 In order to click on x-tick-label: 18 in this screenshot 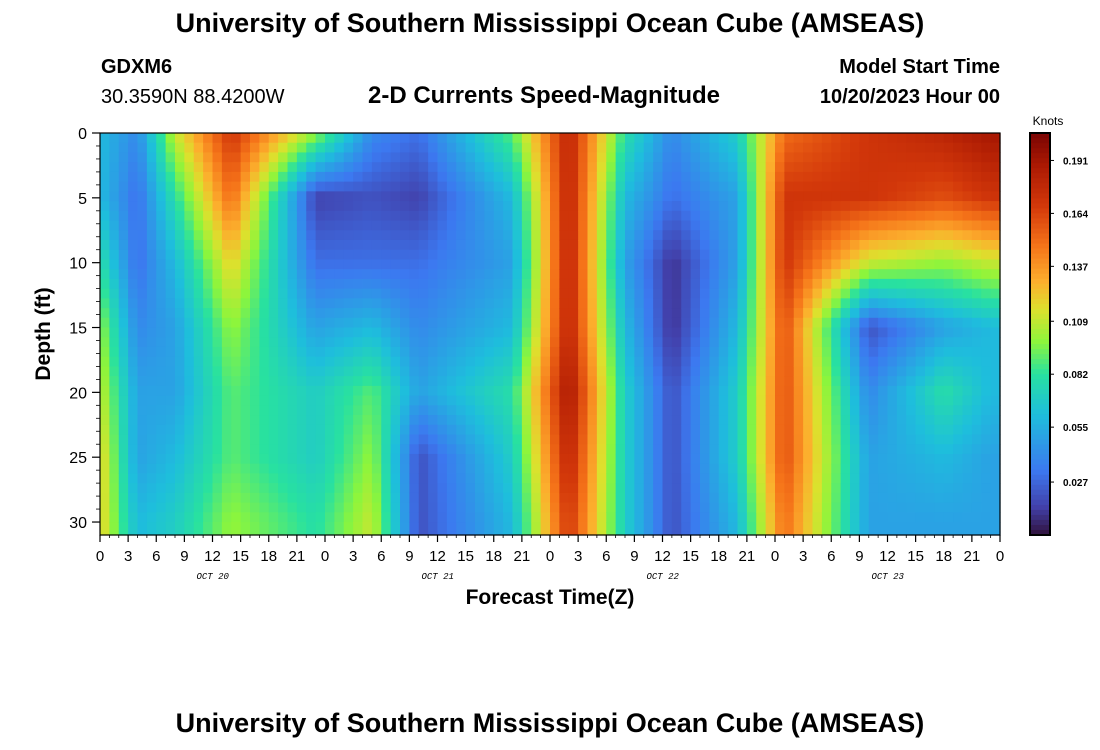, I will do `click(493, 556)`.